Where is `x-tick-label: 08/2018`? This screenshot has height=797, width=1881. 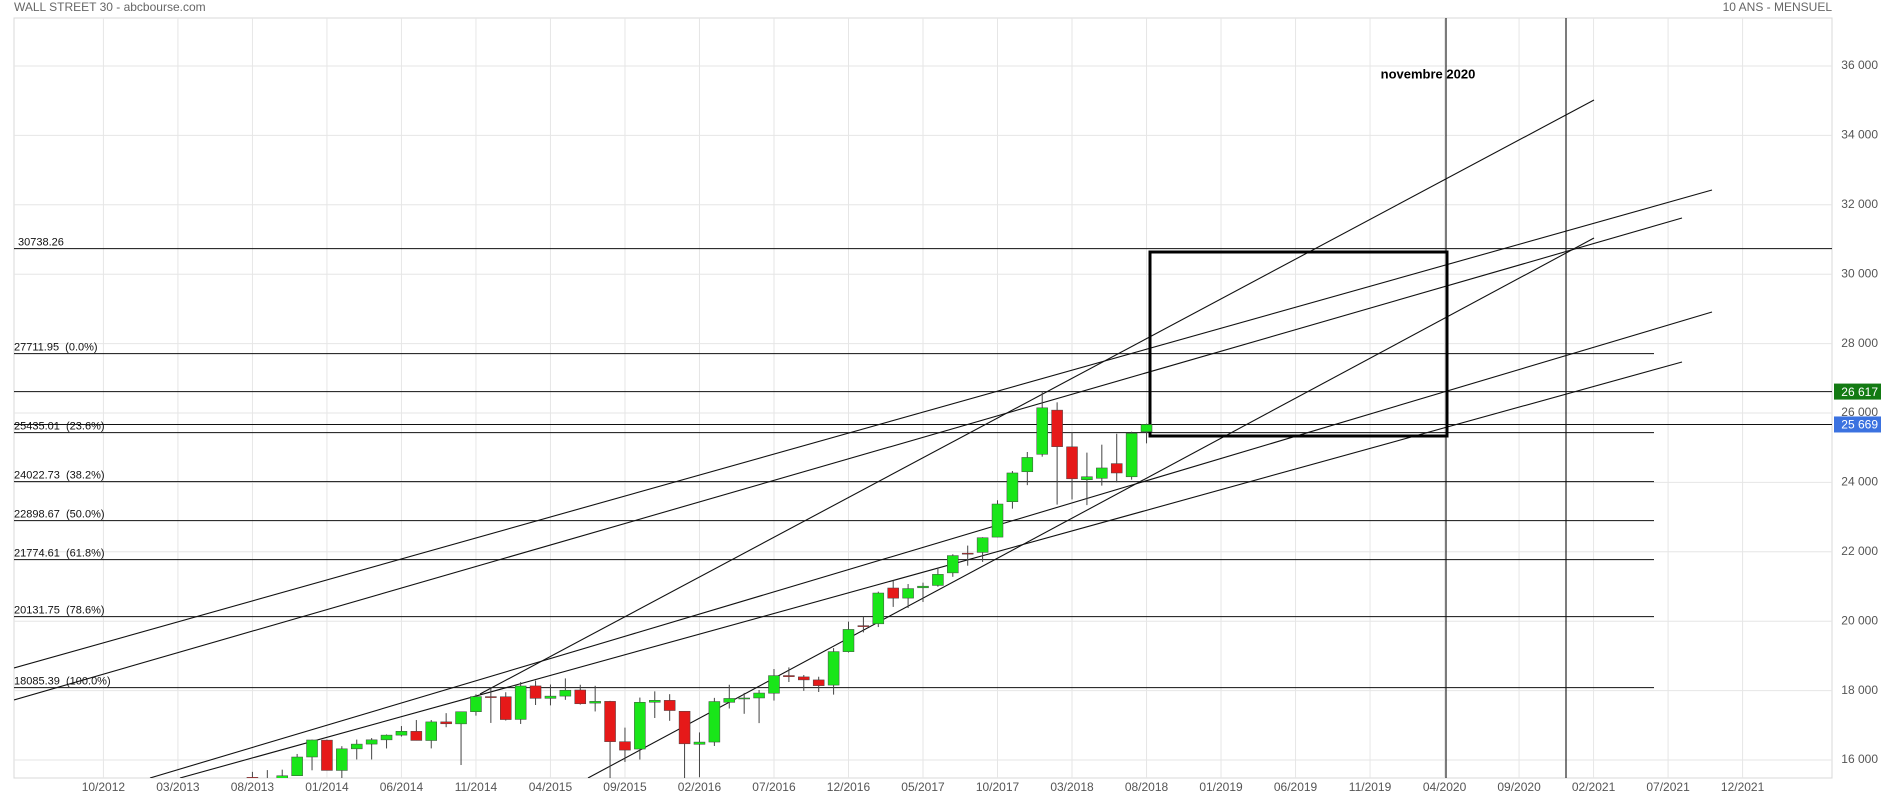
x-tick-label: 08/2018 is located at coordinates (1147, 787).